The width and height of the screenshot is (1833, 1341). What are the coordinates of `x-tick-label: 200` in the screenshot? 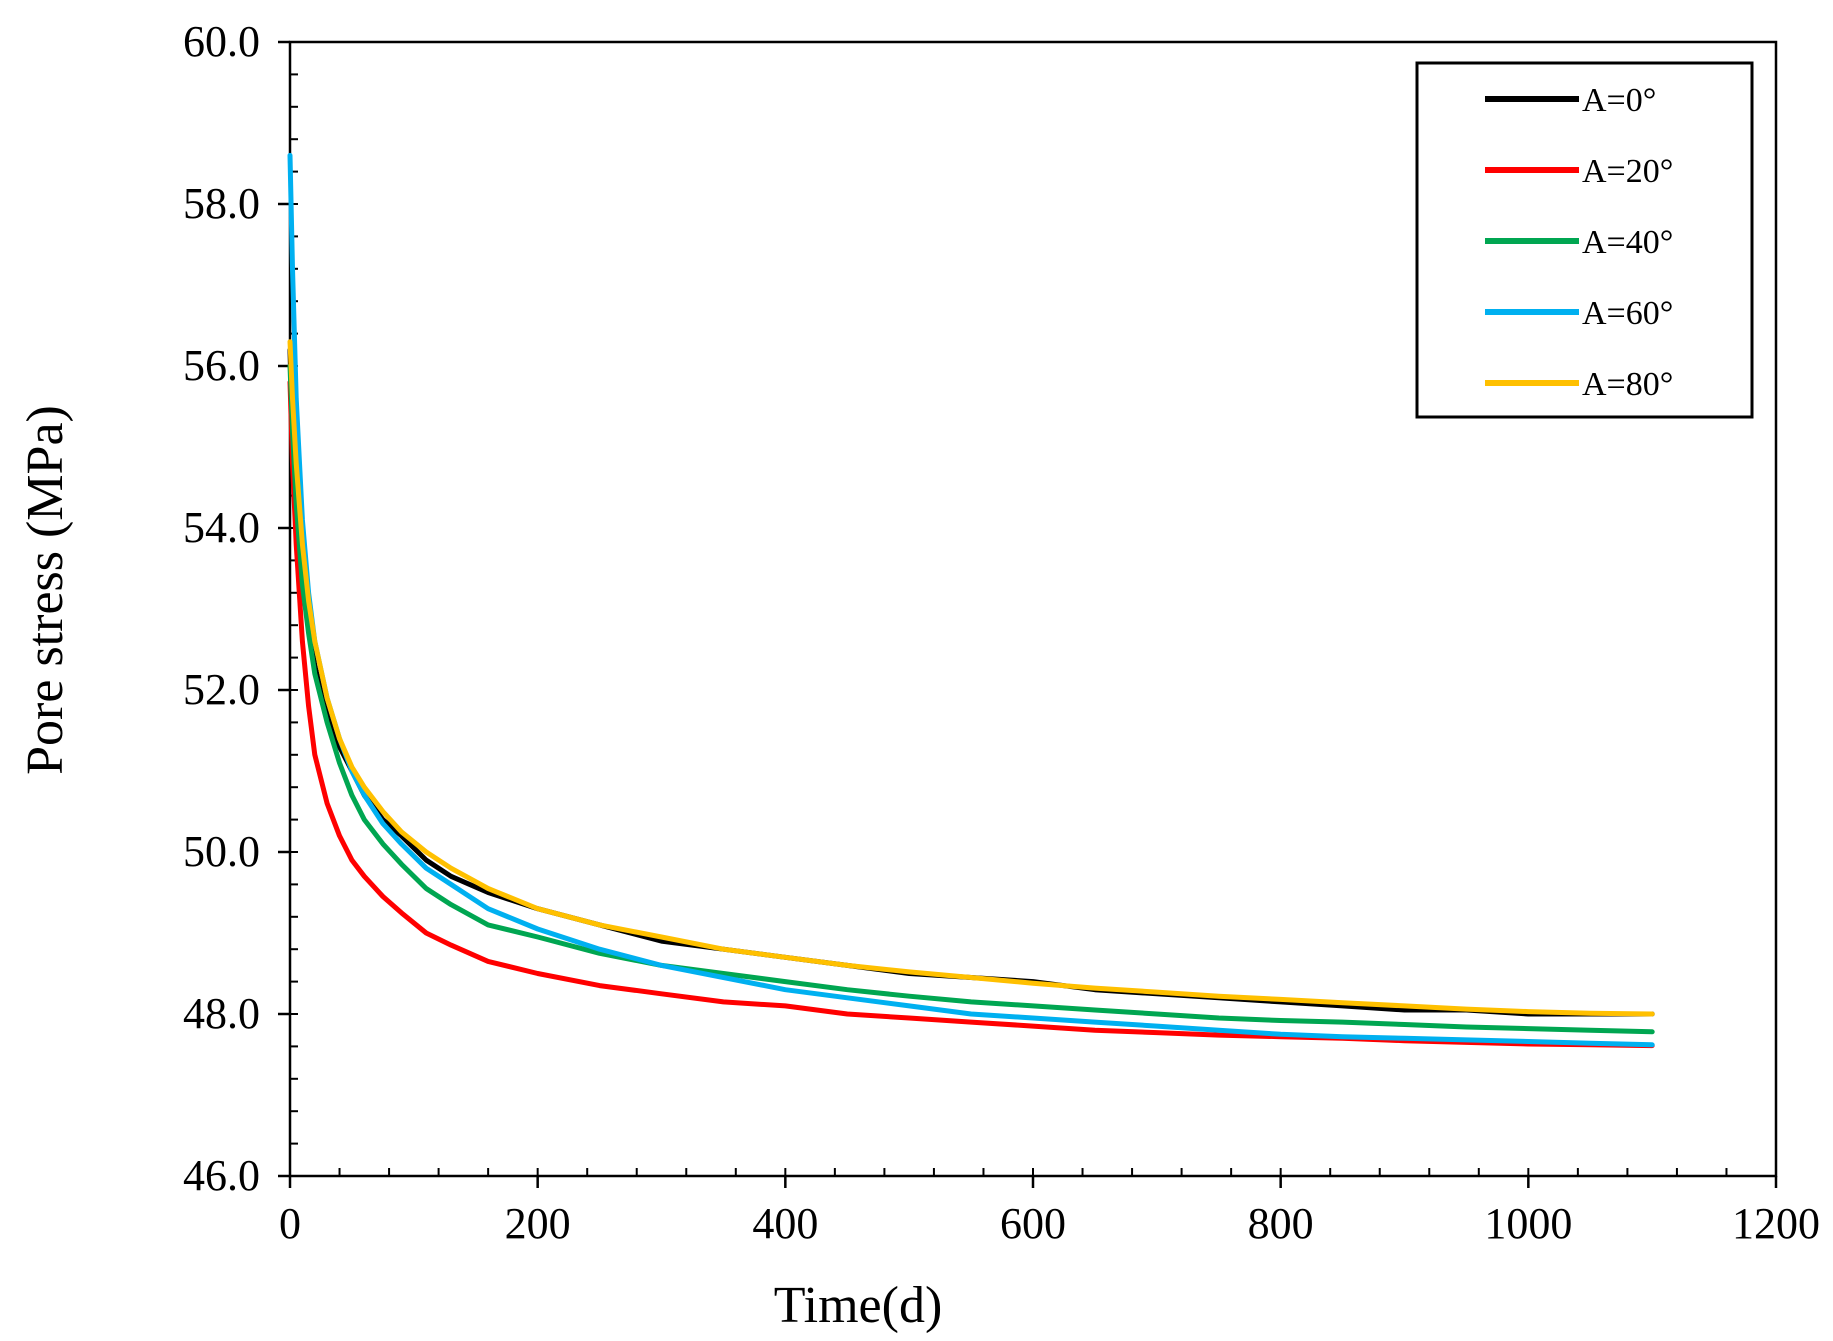 It's located at (538, 1223).